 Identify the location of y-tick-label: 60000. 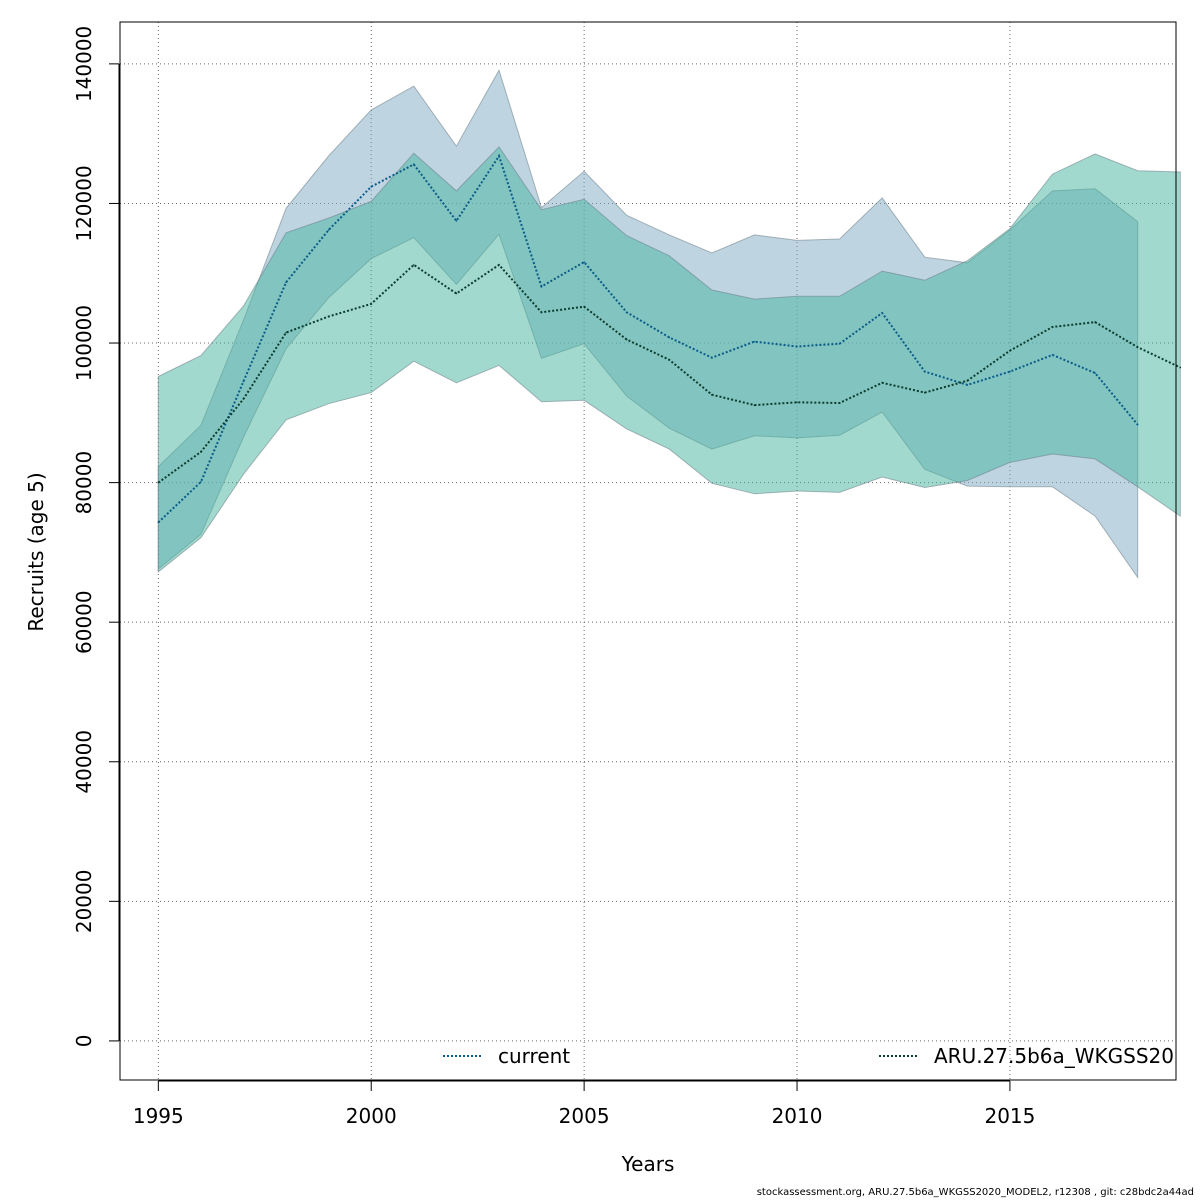
(84, 622).